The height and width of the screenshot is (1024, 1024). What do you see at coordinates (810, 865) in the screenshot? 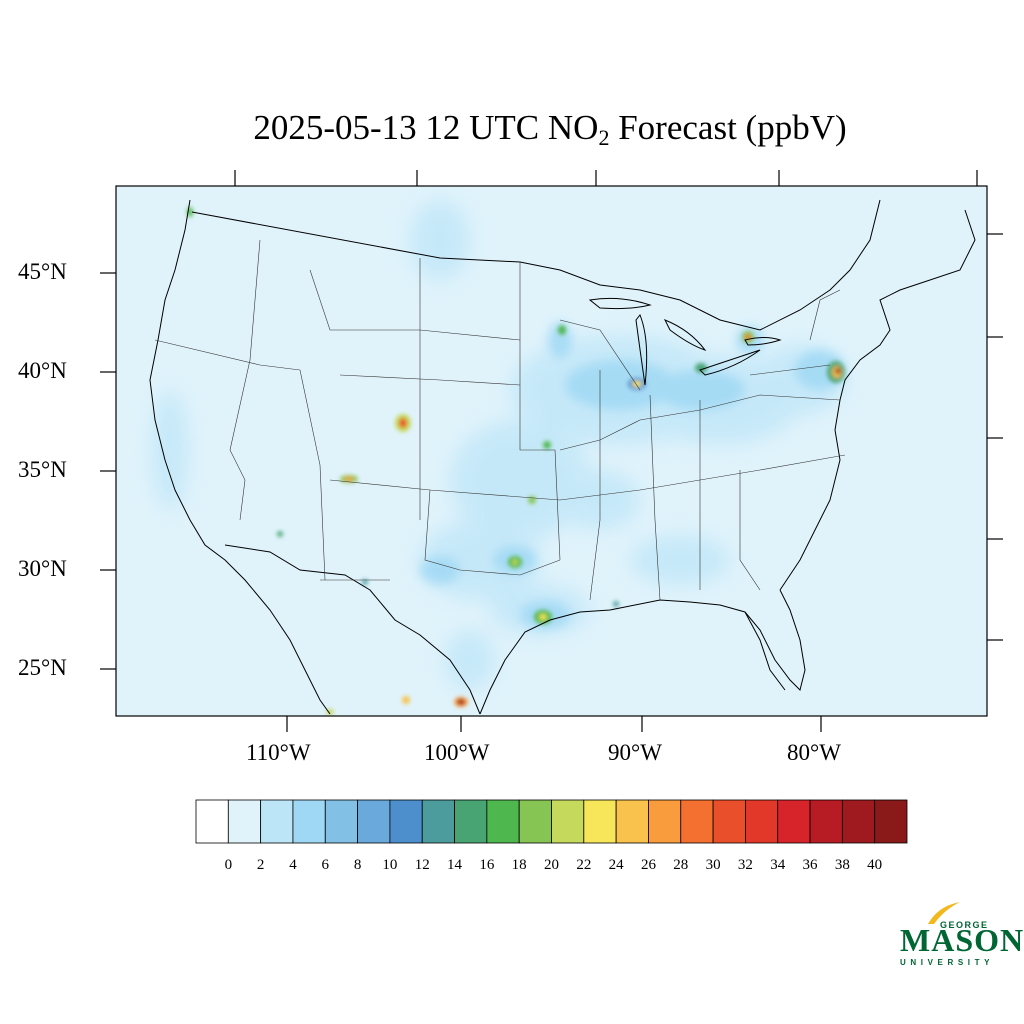
I see `colorbar-tick-label: 36` at bounding box center [810, 865].